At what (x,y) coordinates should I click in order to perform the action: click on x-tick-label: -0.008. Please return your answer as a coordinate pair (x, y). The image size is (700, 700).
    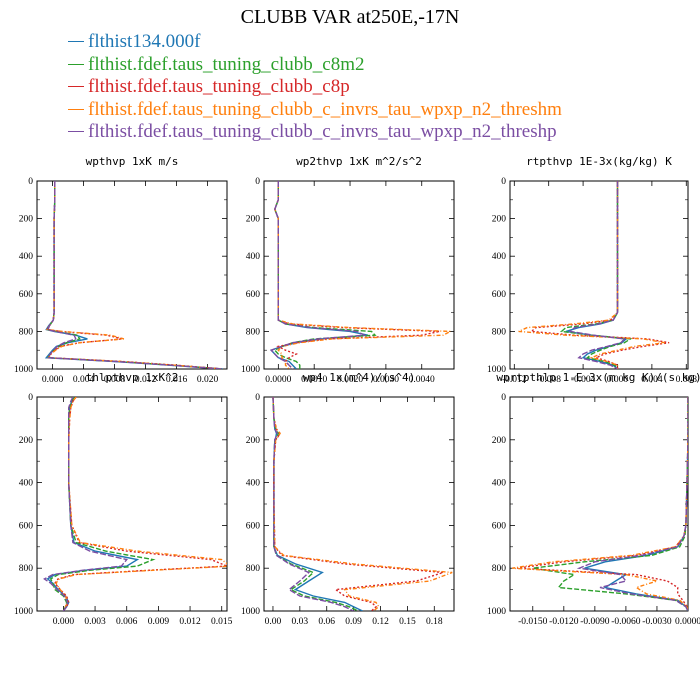
    Looking at the image, I should click on (548, 380).